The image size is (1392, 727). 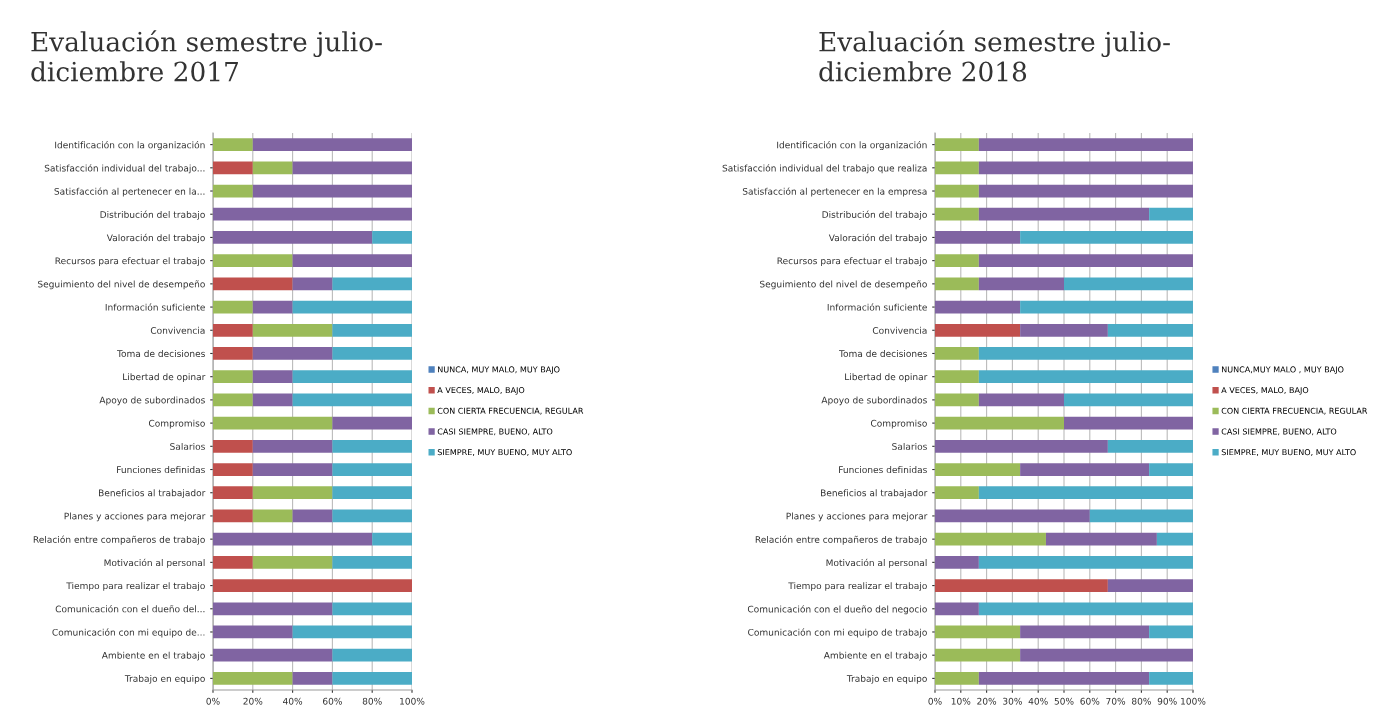 I want to click on y-tick-label: Compromiso, so click(x=898, y=424).